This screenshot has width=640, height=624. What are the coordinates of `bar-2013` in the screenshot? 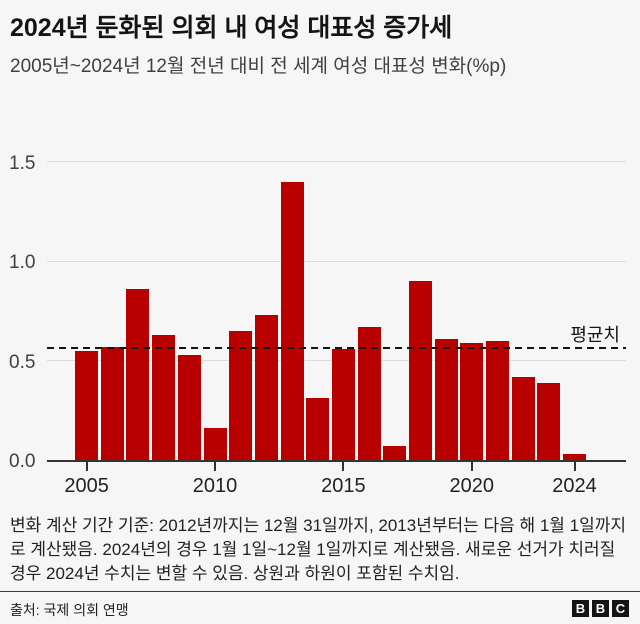 It's located at (292, 320).